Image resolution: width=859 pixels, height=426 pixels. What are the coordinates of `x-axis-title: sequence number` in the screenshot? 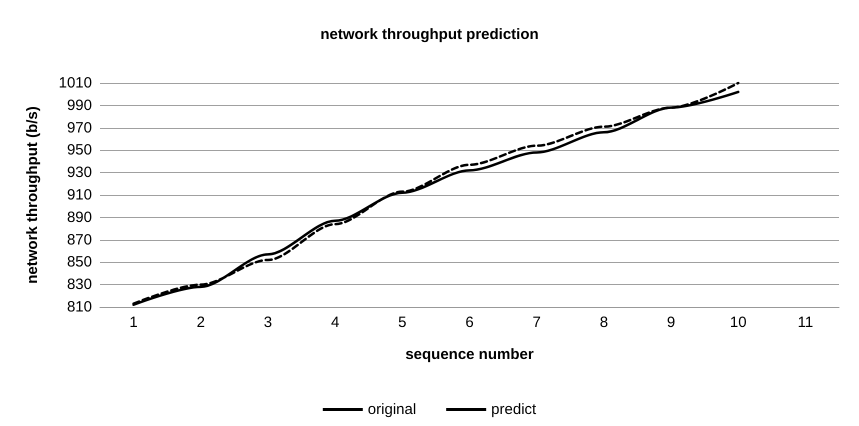 It's located at (469, 354).